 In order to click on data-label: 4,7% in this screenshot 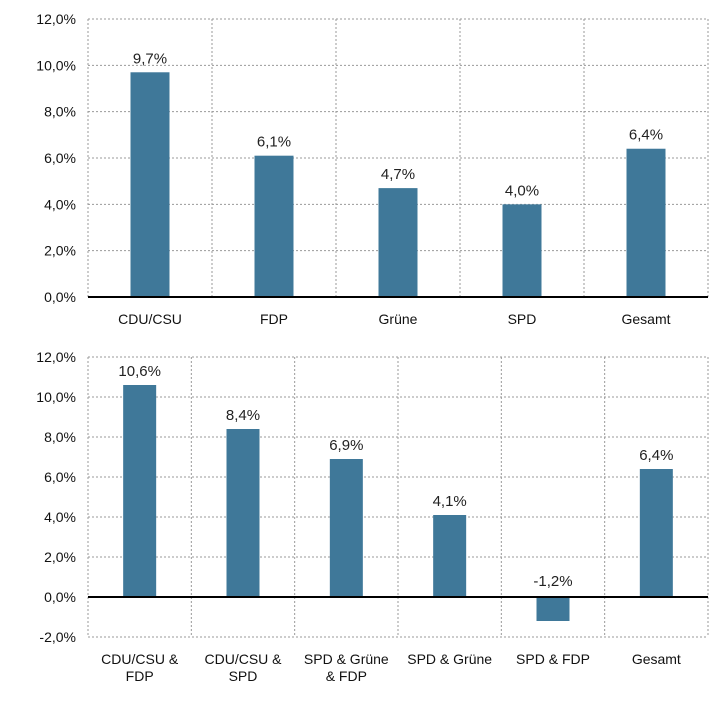, I will do `click(398, 174)`.